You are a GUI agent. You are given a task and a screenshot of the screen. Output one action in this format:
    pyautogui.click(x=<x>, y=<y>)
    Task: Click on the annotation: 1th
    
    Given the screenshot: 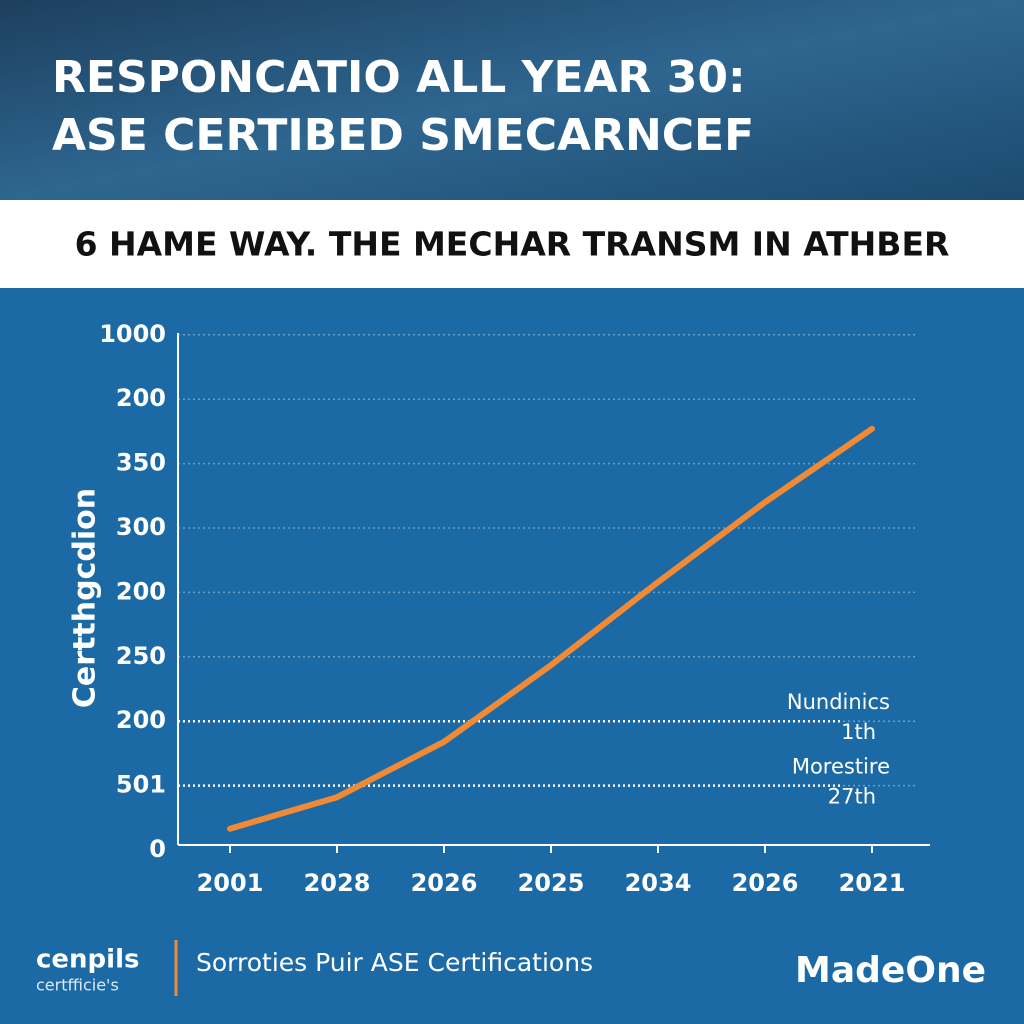 What is the action you would take?
    pyautogui.click(x=858, y=732)
    